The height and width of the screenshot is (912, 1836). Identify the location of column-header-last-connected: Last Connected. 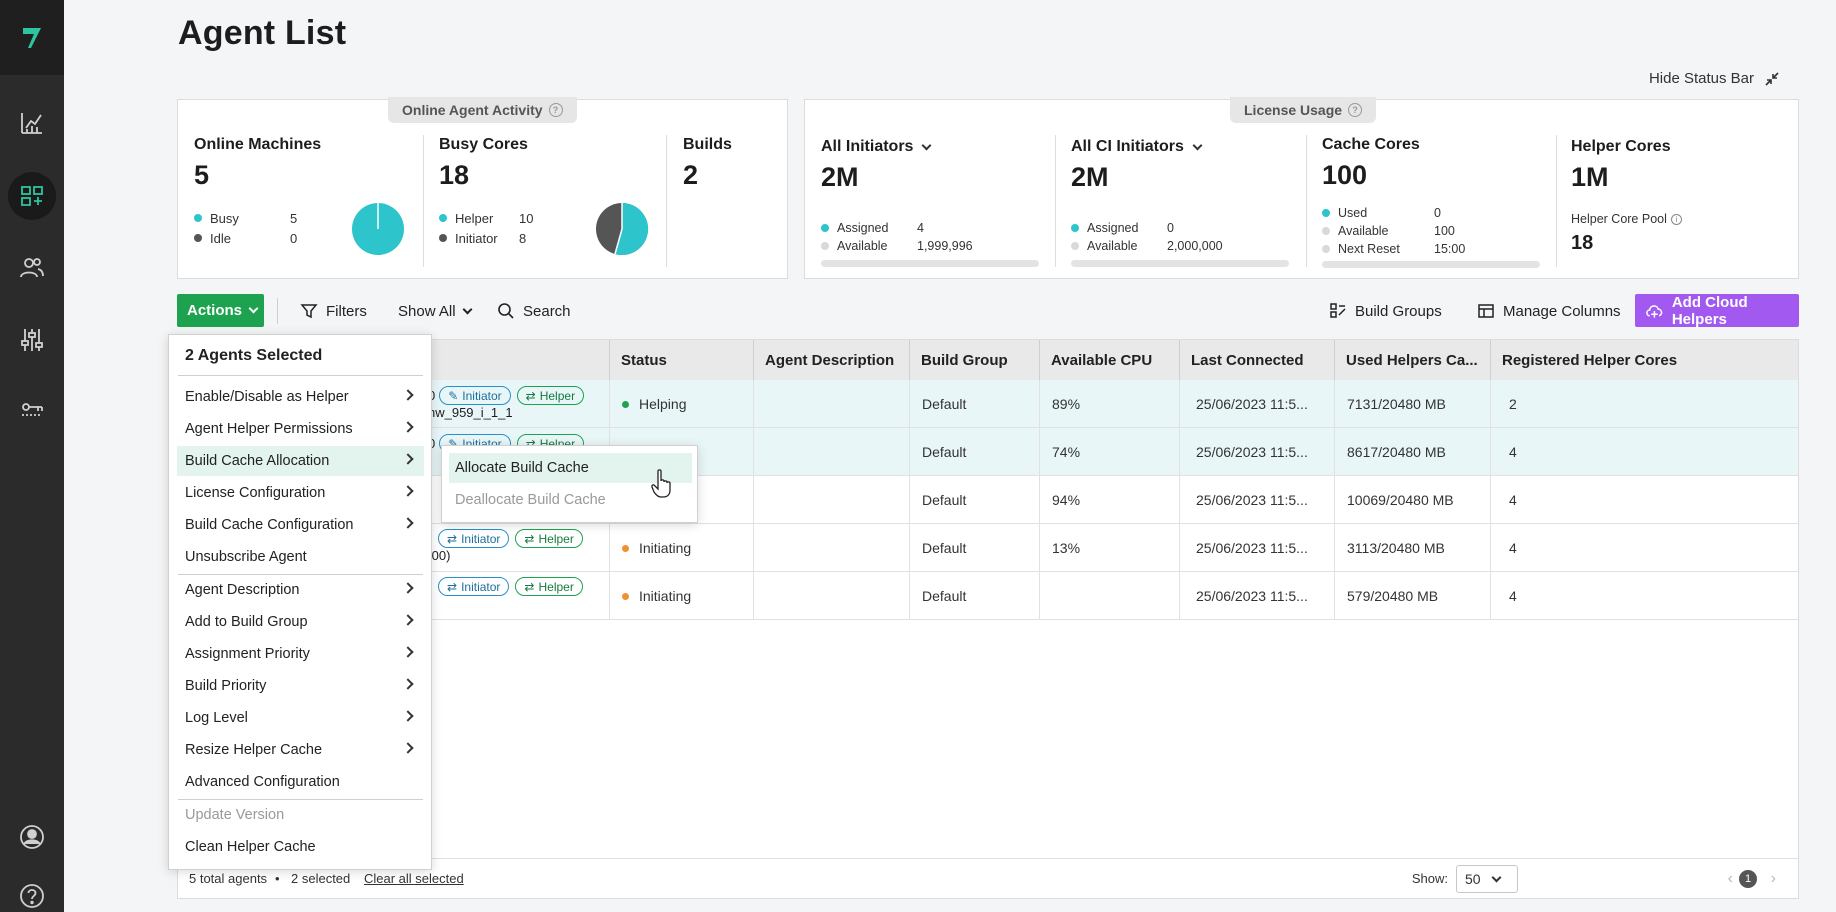
(1256, 360).